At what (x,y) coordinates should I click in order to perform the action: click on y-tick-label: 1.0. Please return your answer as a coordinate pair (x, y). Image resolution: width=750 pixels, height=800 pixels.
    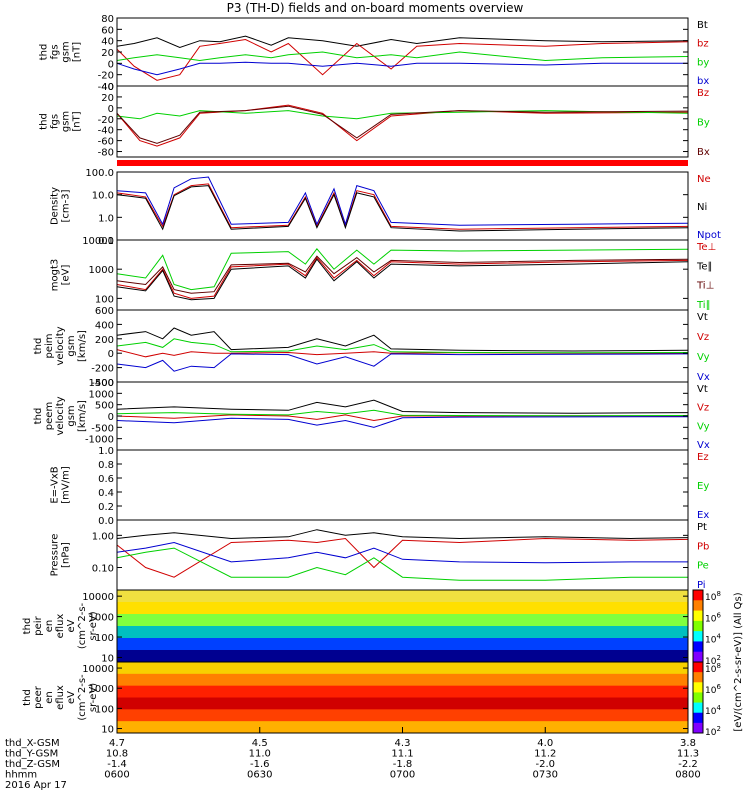
    Looking at the image, I should click on (106, 218).